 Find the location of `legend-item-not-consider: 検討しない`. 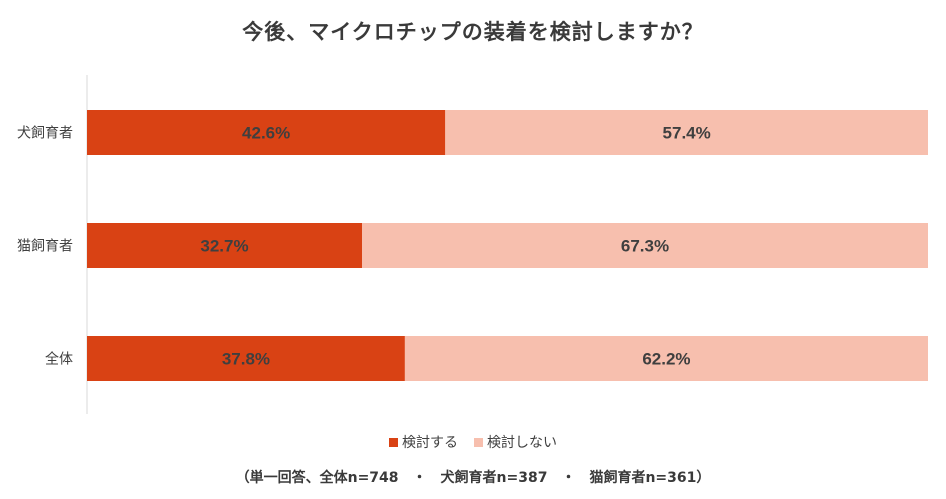

legend-item-not-consider: 検討しない is located at coordinates (515, 442).